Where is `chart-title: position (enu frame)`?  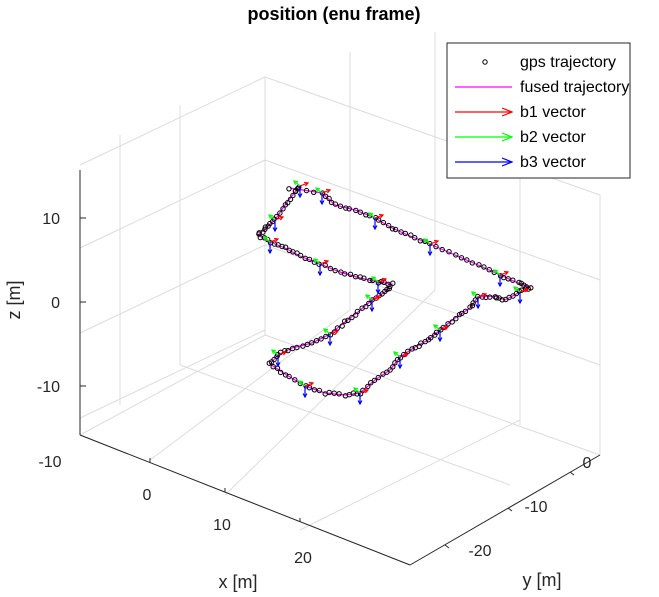 chart-title: position (enu frame) is located at coordinates (333, 14).